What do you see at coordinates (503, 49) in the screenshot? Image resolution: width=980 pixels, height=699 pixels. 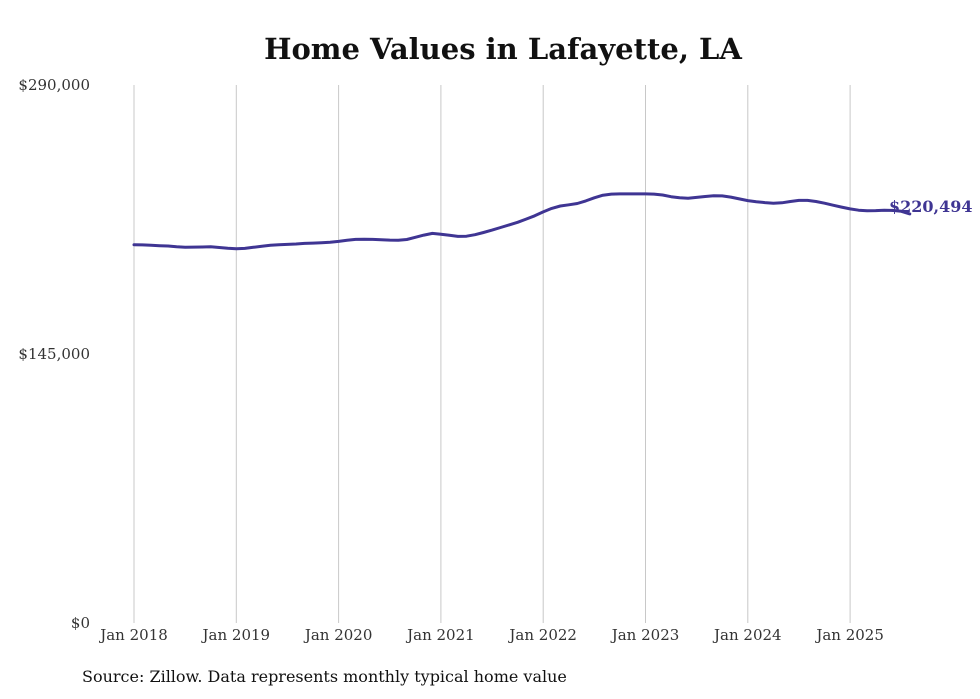 I see `chart-title: Home Values in Lafayette, LA` at bounding box center [503, 49].